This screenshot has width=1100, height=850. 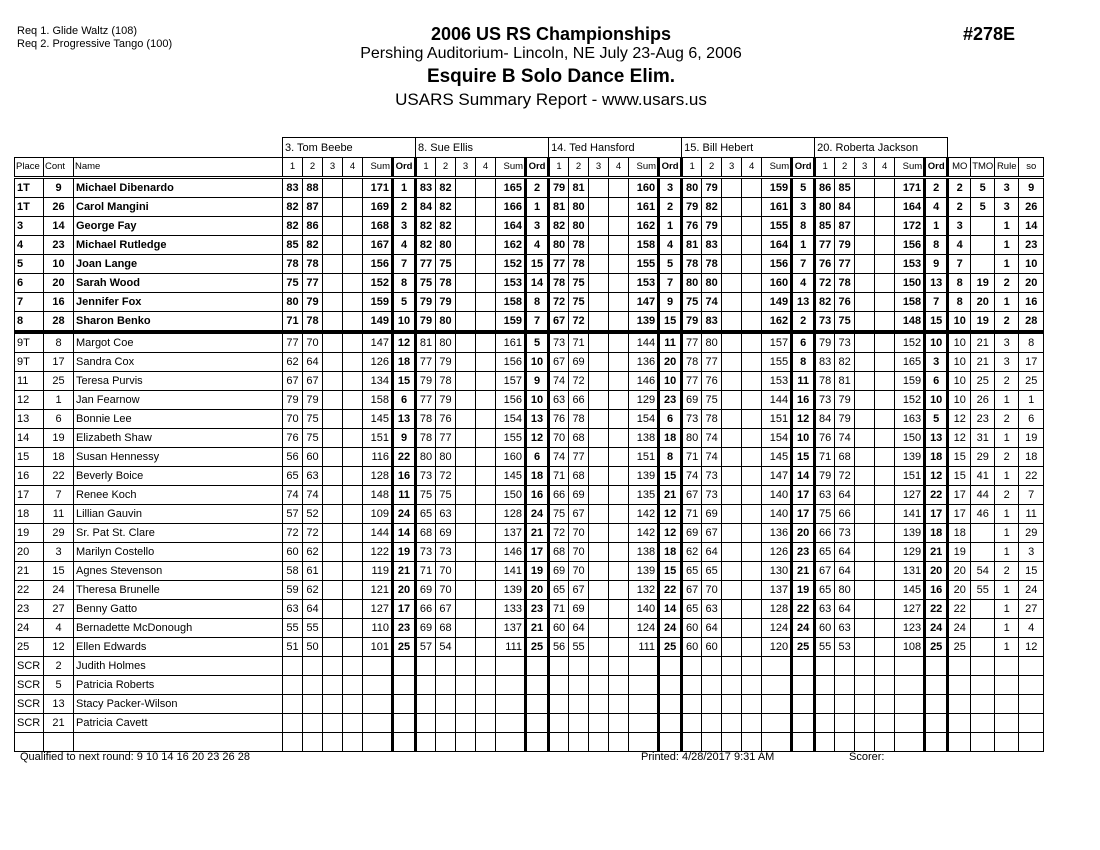 What do you see at coordinates (579, 362) in the screenshot?
I see `score-2-cell: 69` at bounding box center [579, 362].